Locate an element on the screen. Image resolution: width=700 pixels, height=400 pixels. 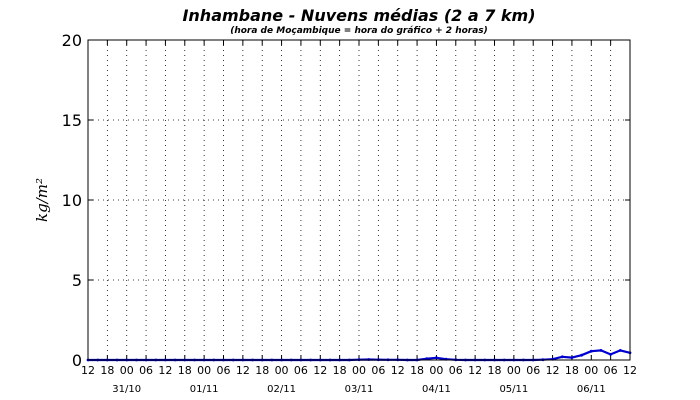
y-tick-label: 20 is located at coordinates (72, 40).